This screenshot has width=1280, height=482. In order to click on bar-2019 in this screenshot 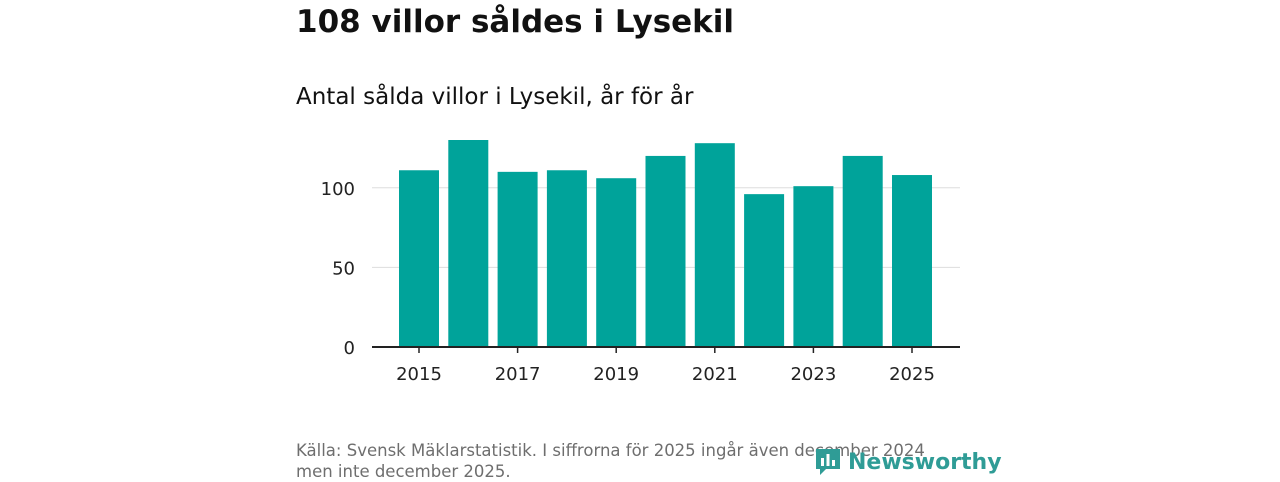, I will do `click(616, 262)`.